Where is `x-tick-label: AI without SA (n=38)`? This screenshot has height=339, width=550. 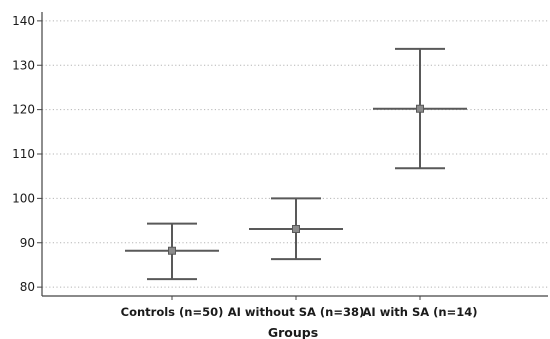
x-tick-label: AI without SA (n=38) is located at coordinates (296, 312).